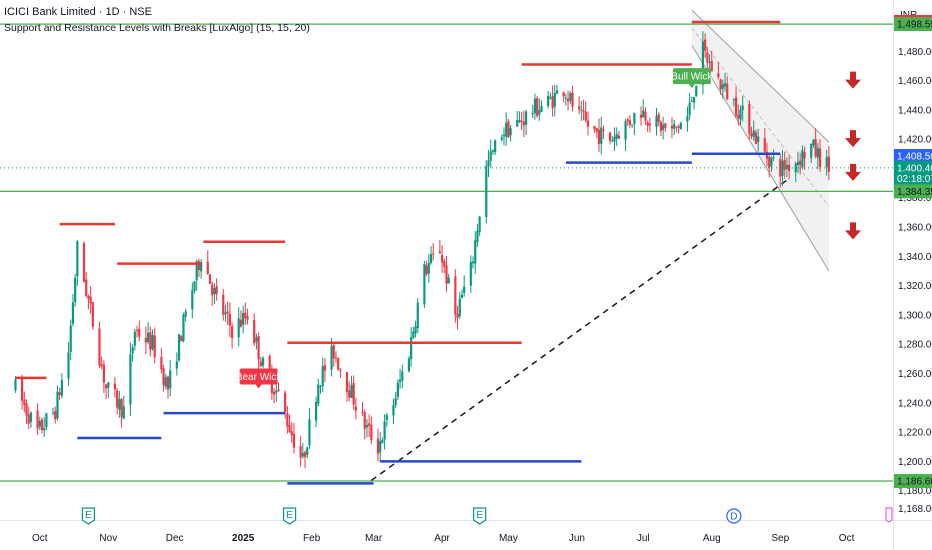 This screenshot has width=932, height=550. I want to click on price-tick-label: 1,180.00, so click(915, 491).